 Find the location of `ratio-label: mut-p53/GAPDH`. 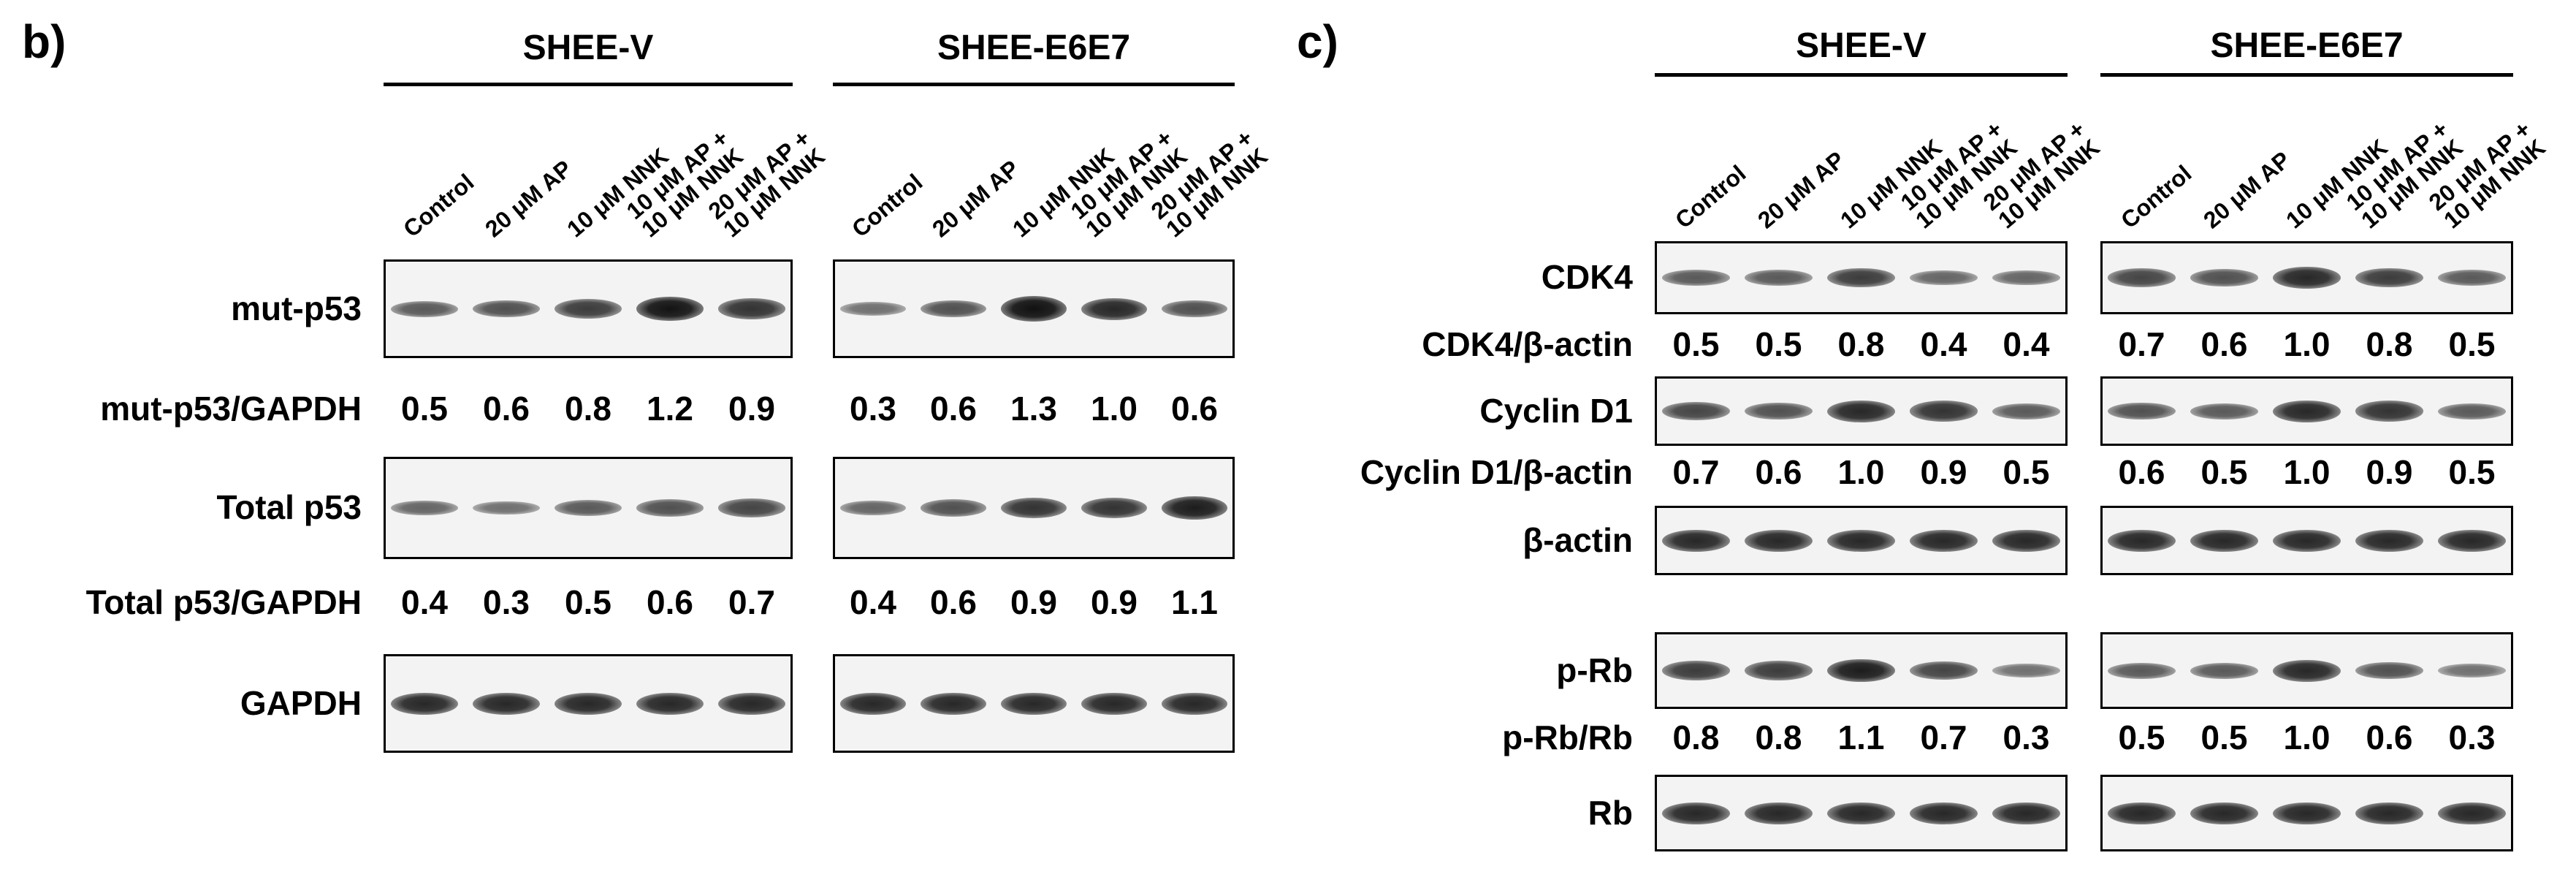

ratio-label: mut-p53/GAPDH is located at coordinates (231, 409).